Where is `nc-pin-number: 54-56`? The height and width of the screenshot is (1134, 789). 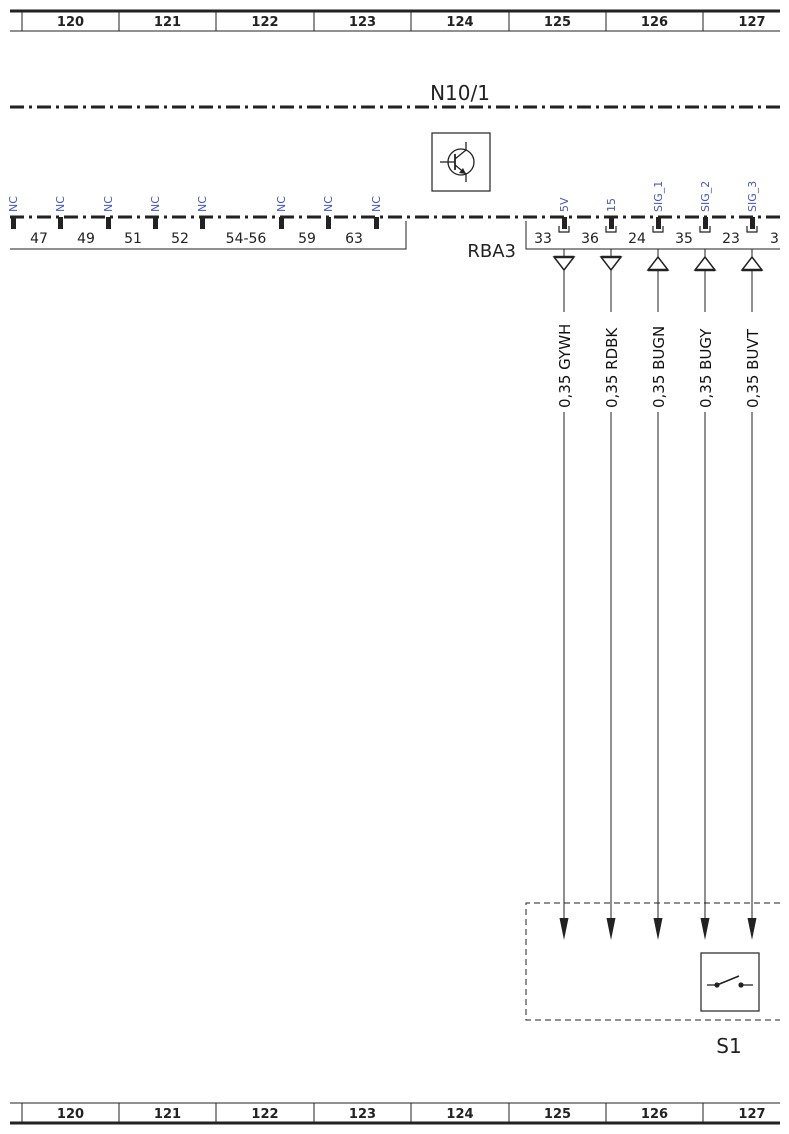 nc-pin-number: 54-56 is located at coordinates (246, 239).